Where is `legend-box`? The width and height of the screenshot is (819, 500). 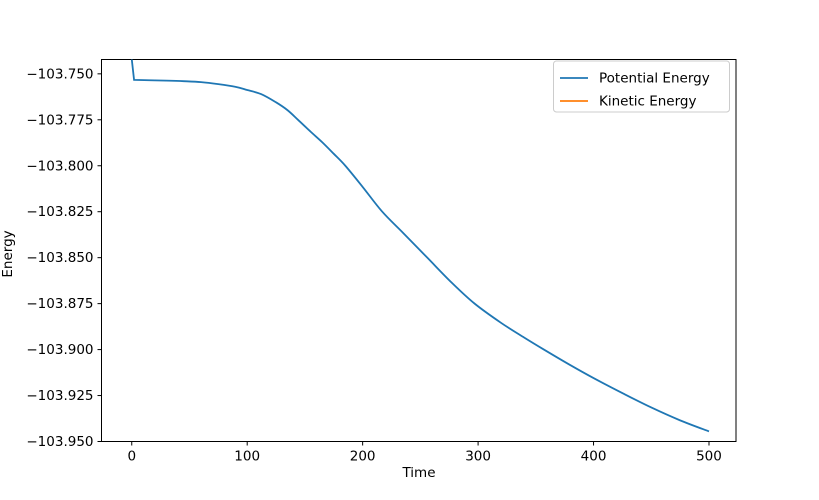 legend-box is located at coordinates (641, 86).